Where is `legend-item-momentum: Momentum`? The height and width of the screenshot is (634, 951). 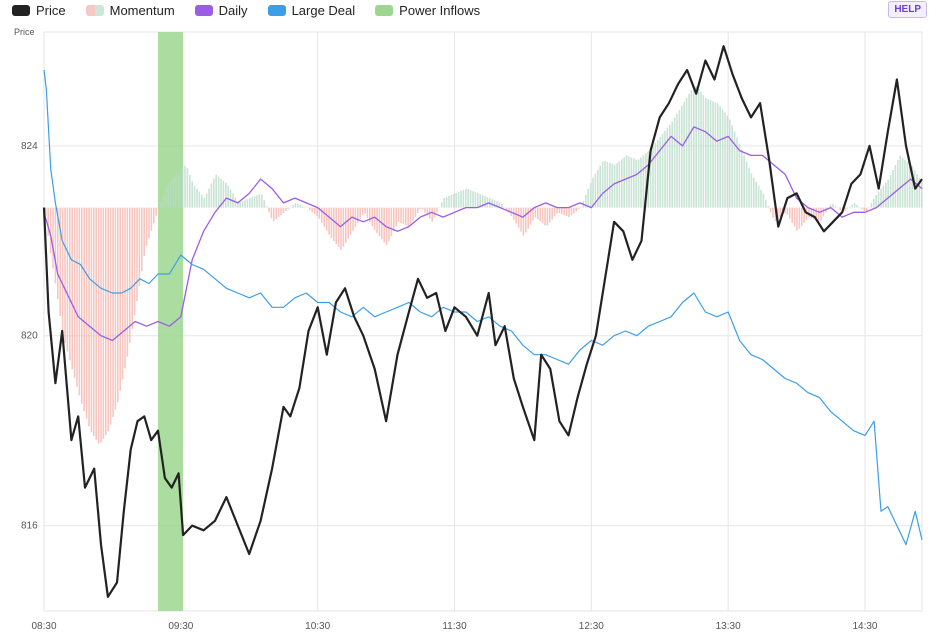 legend-item-momentum: Momentum is located at coordinates (130, 10).